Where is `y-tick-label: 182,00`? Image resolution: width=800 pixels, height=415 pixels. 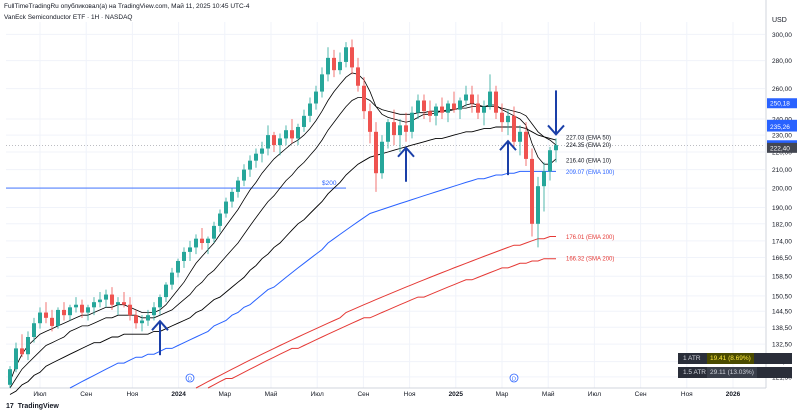 y-tick-label: 182,00 is located at coordinates (782, 224).